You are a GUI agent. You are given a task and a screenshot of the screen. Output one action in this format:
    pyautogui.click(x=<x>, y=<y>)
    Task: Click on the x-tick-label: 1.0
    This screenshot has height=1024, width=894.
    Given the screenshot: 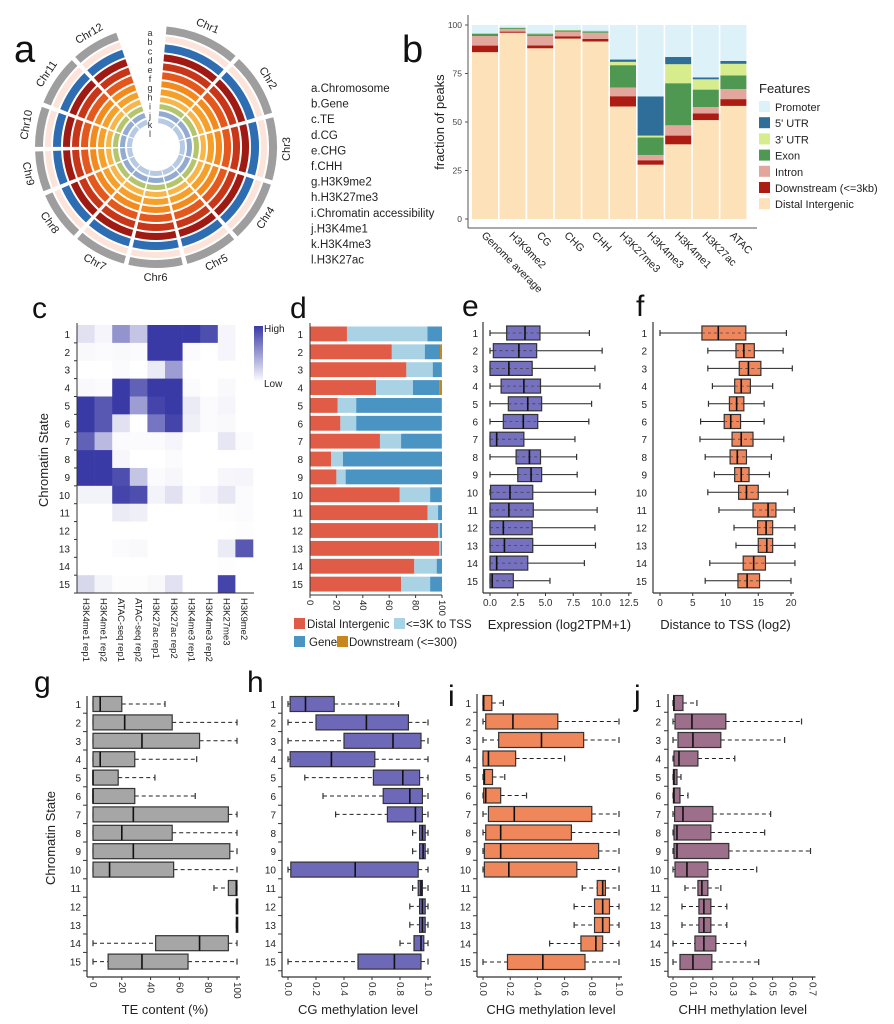 What is the action you would take?
    pyautogui.click(x=427, y=989)
    